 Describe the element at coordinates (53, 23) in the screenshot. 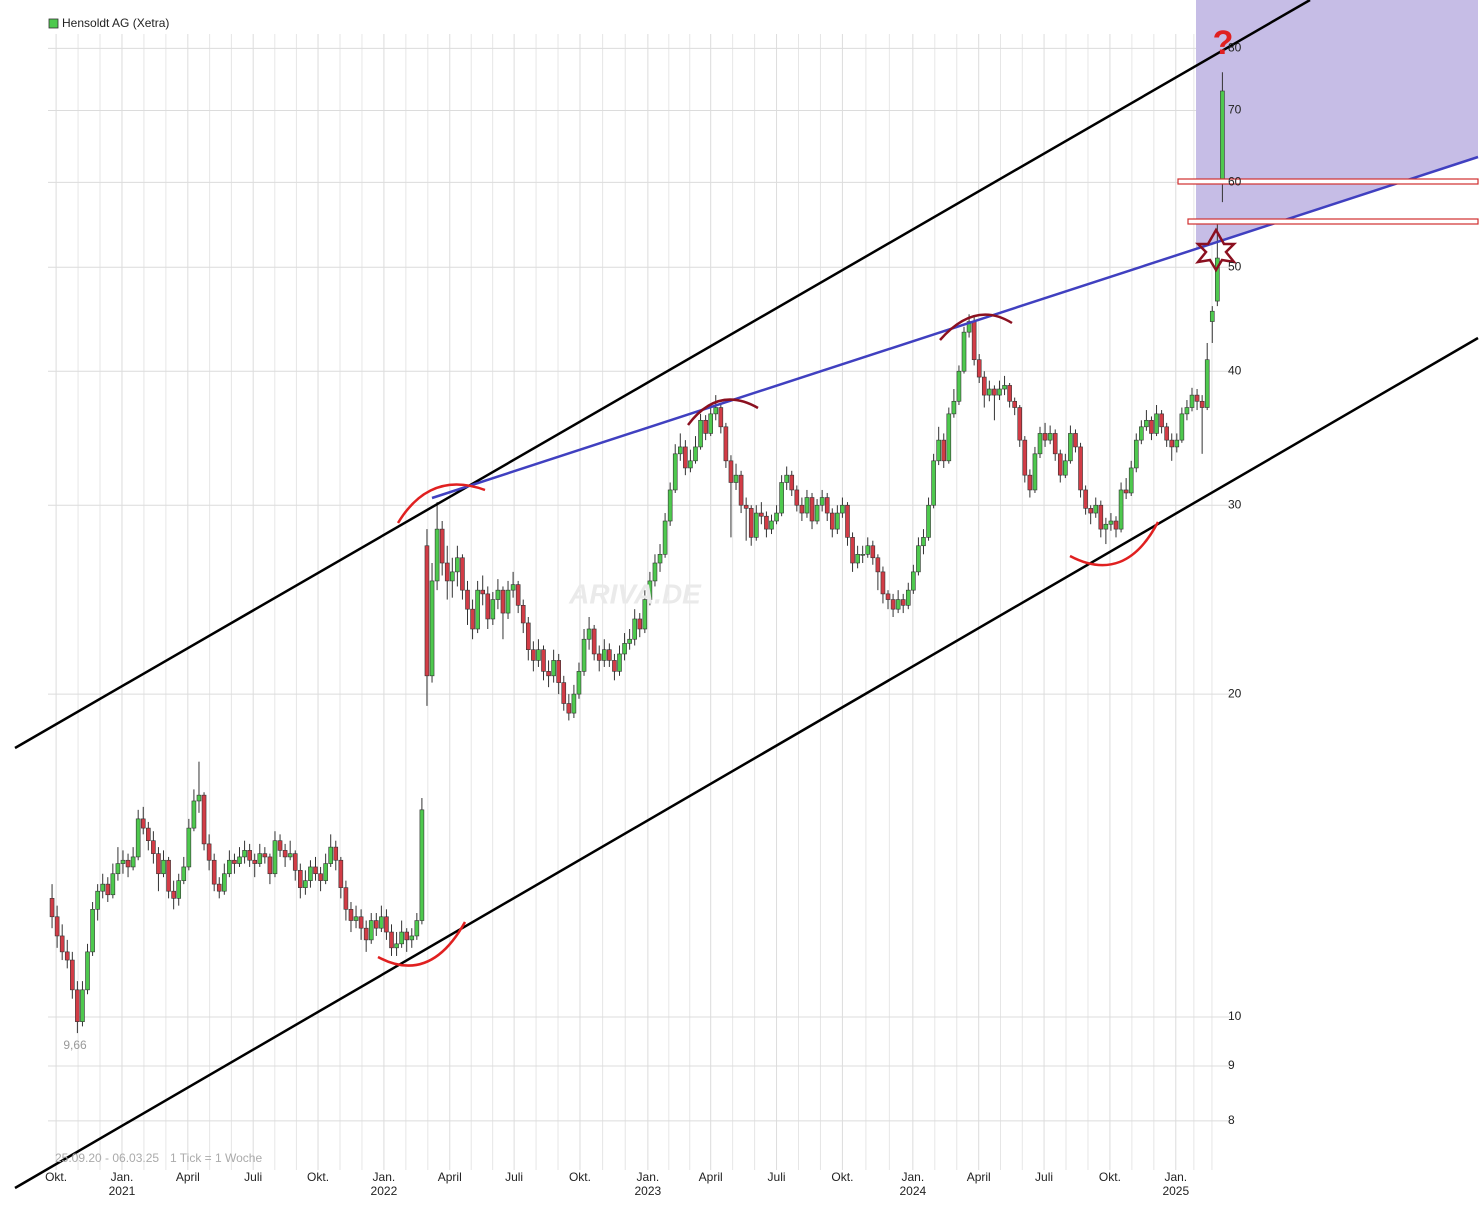

I see `legend-swatch` at that location.